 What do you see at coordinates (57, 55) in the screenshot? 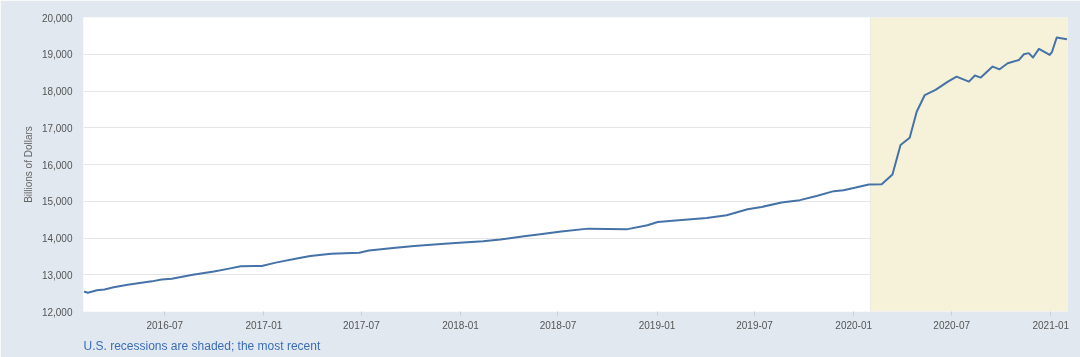
I see `y-tick-label: 19,000` at bounding box center [57, 55].